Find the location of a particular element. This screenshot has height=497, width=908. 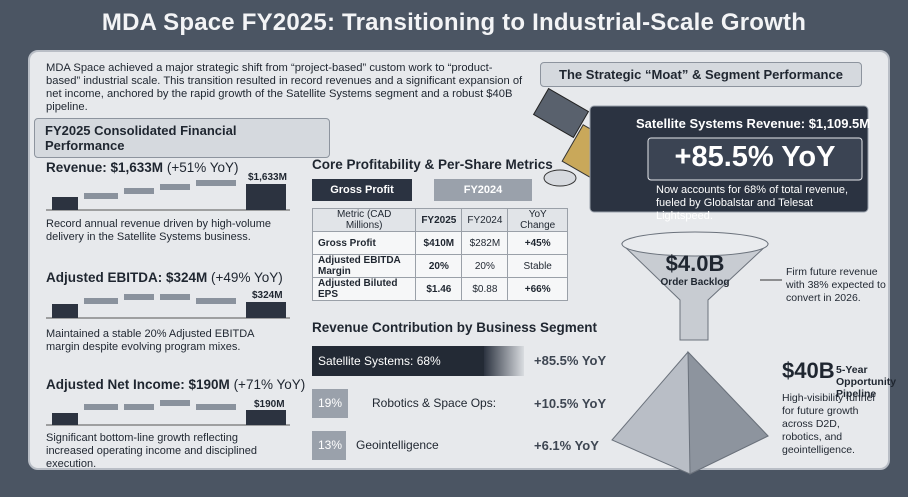

backlog-label: Order Backlog is located at coordinates (695, 282).